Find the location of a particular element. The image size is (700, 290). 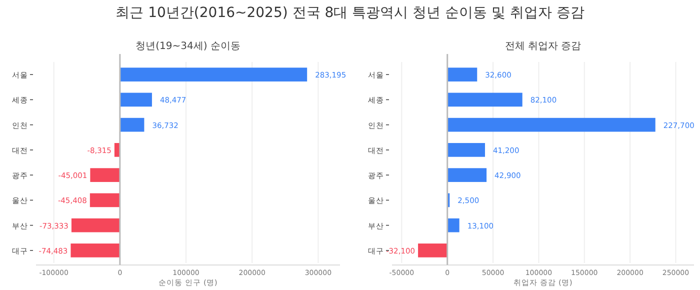

text: 최근 10년간(2016~2025) 전국 8대 특광역시 청년 순이동 및 취업자 증감 is located at coordinates (350, 13).